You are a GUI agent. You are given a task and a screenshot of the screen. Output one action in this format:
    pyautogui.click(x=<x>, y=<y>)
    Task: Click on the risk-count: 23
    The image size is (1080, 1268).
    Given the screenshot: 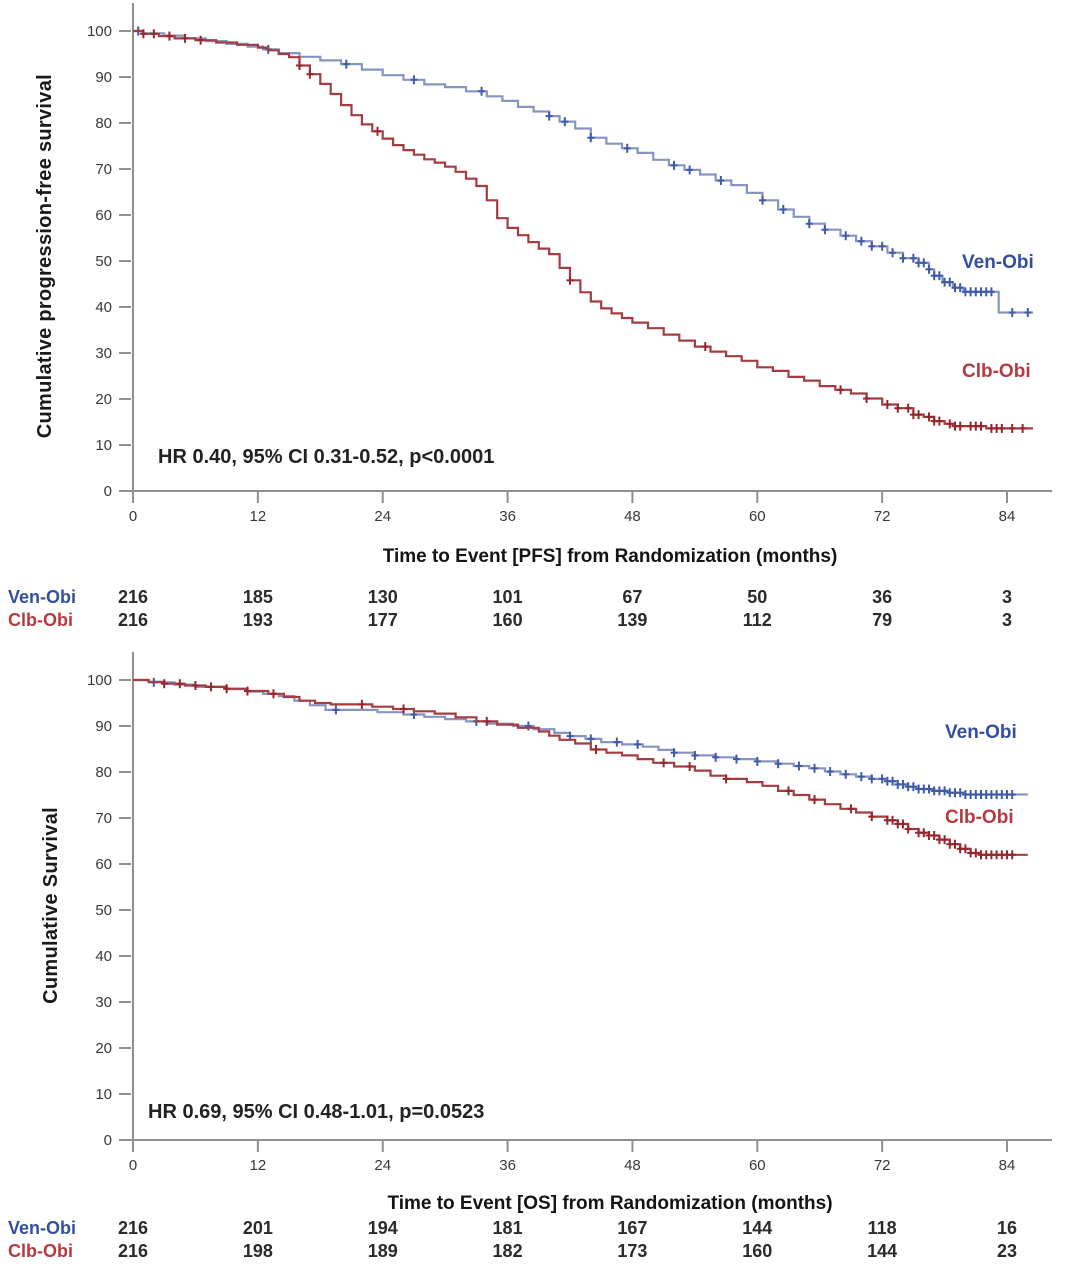 What is the action you would take?
    pyautogui.click(x=1007, y=1251)
    